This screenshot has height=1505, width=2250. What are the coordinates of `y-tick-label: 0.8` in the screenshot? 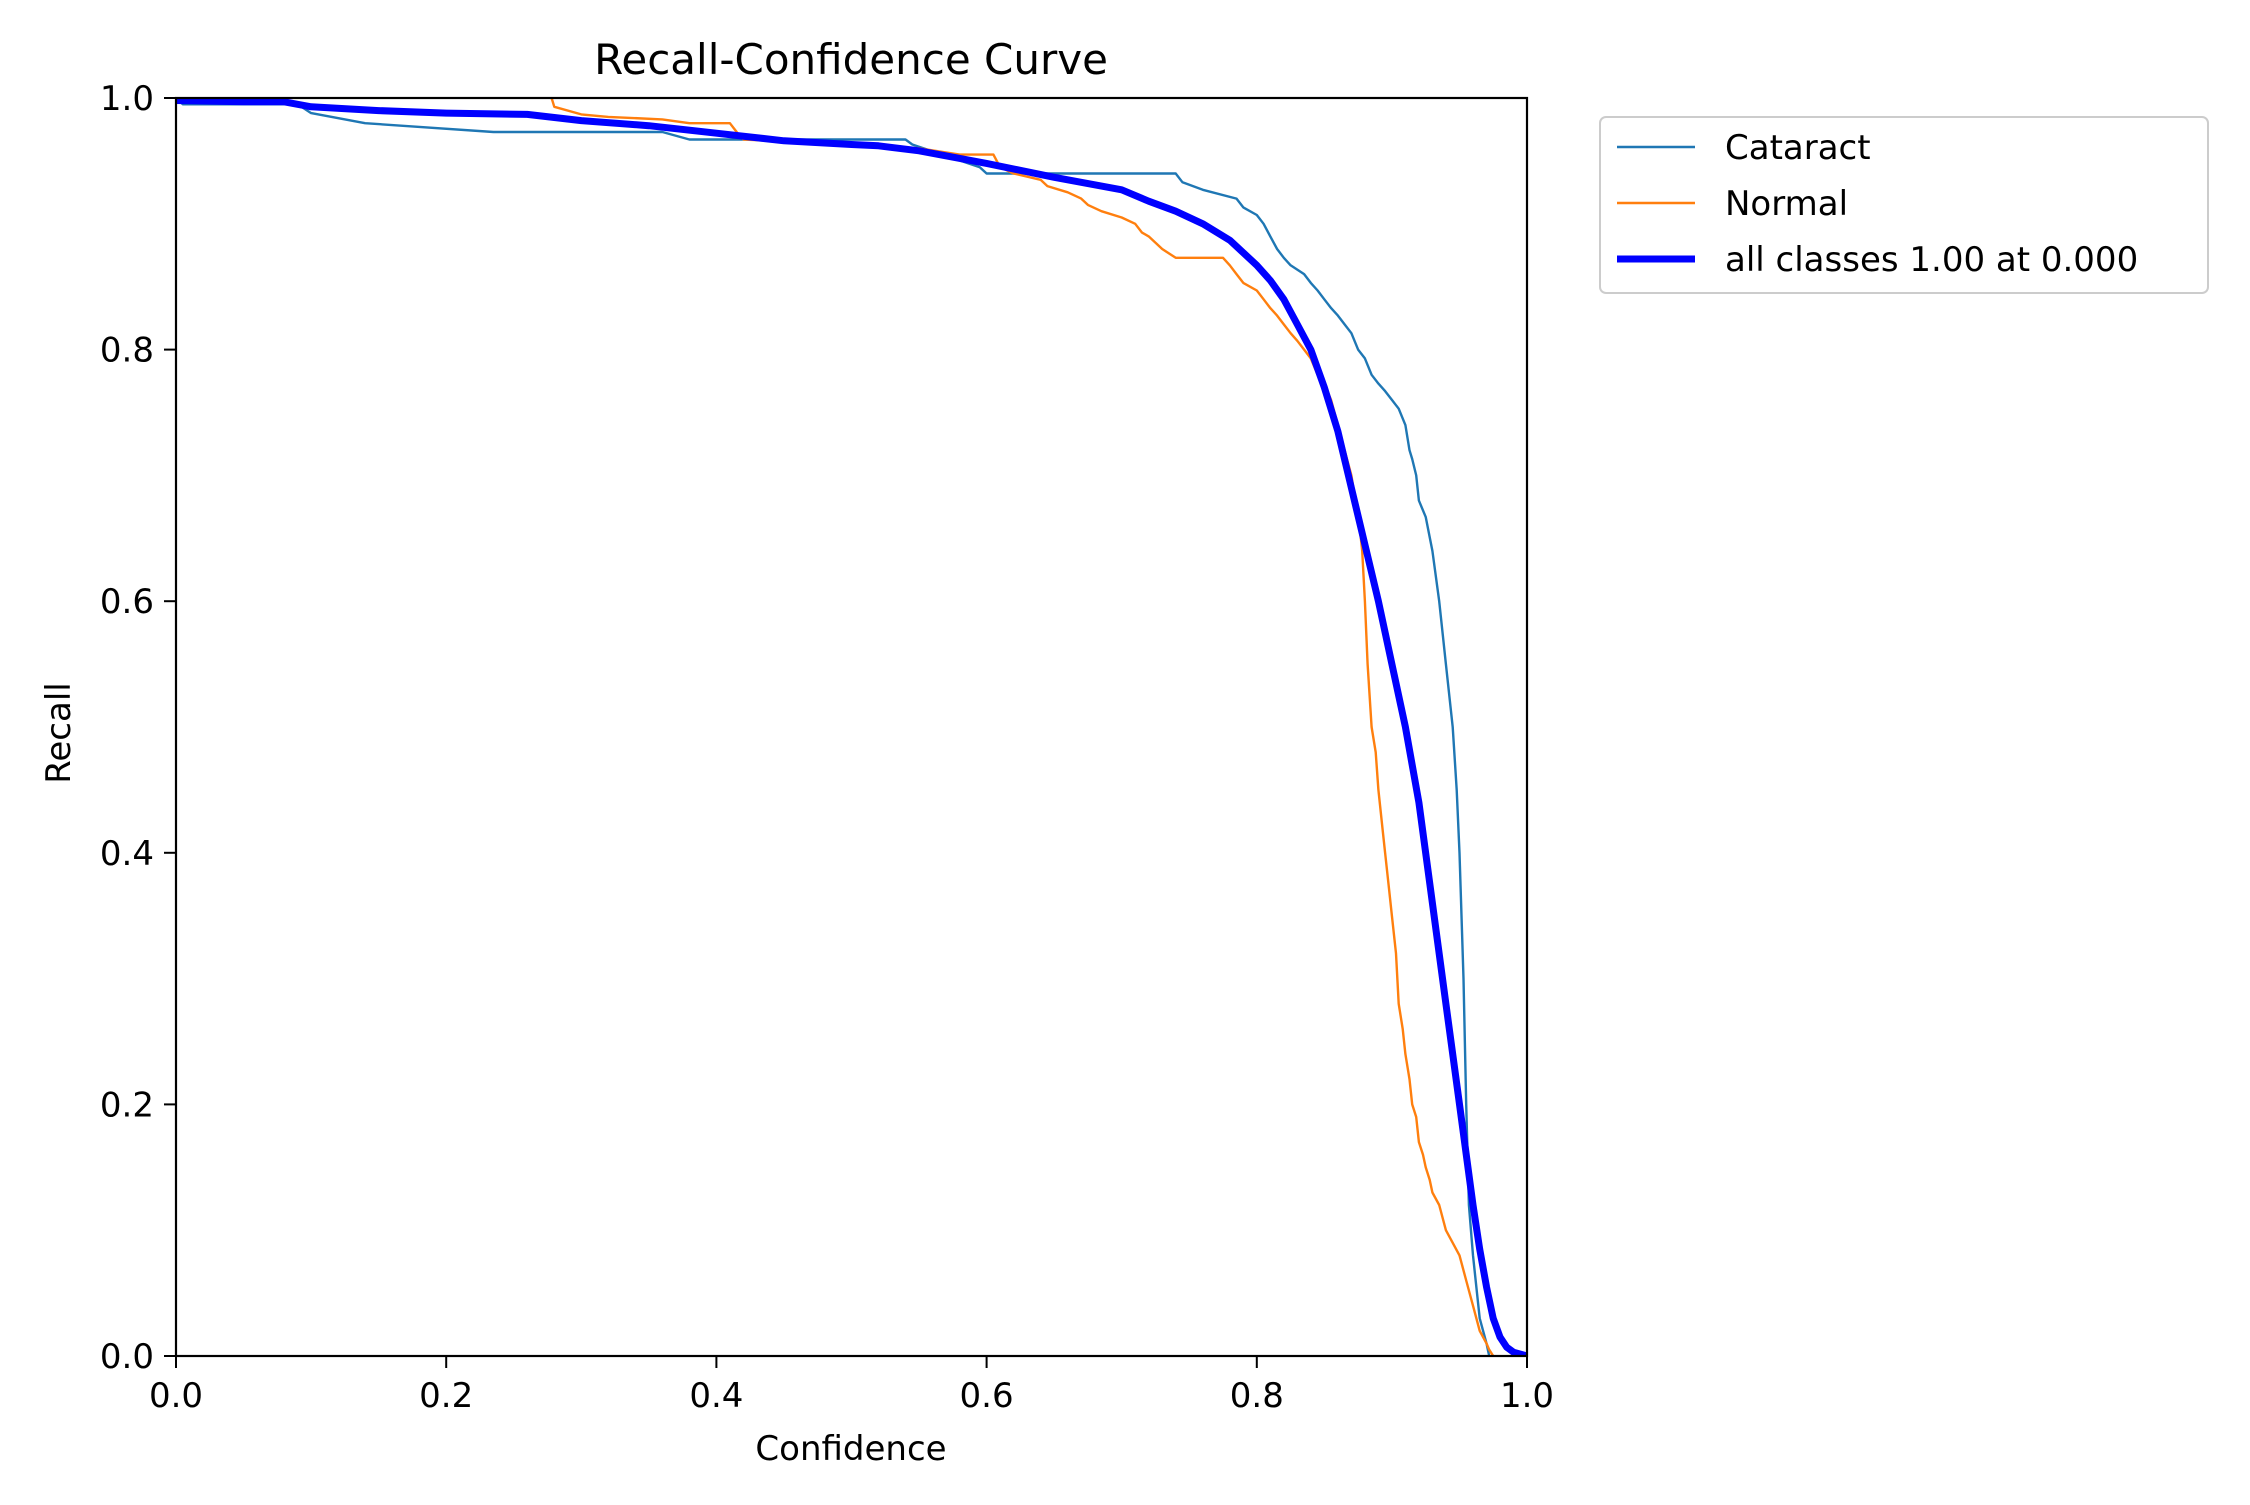 It's located at (127, 351).